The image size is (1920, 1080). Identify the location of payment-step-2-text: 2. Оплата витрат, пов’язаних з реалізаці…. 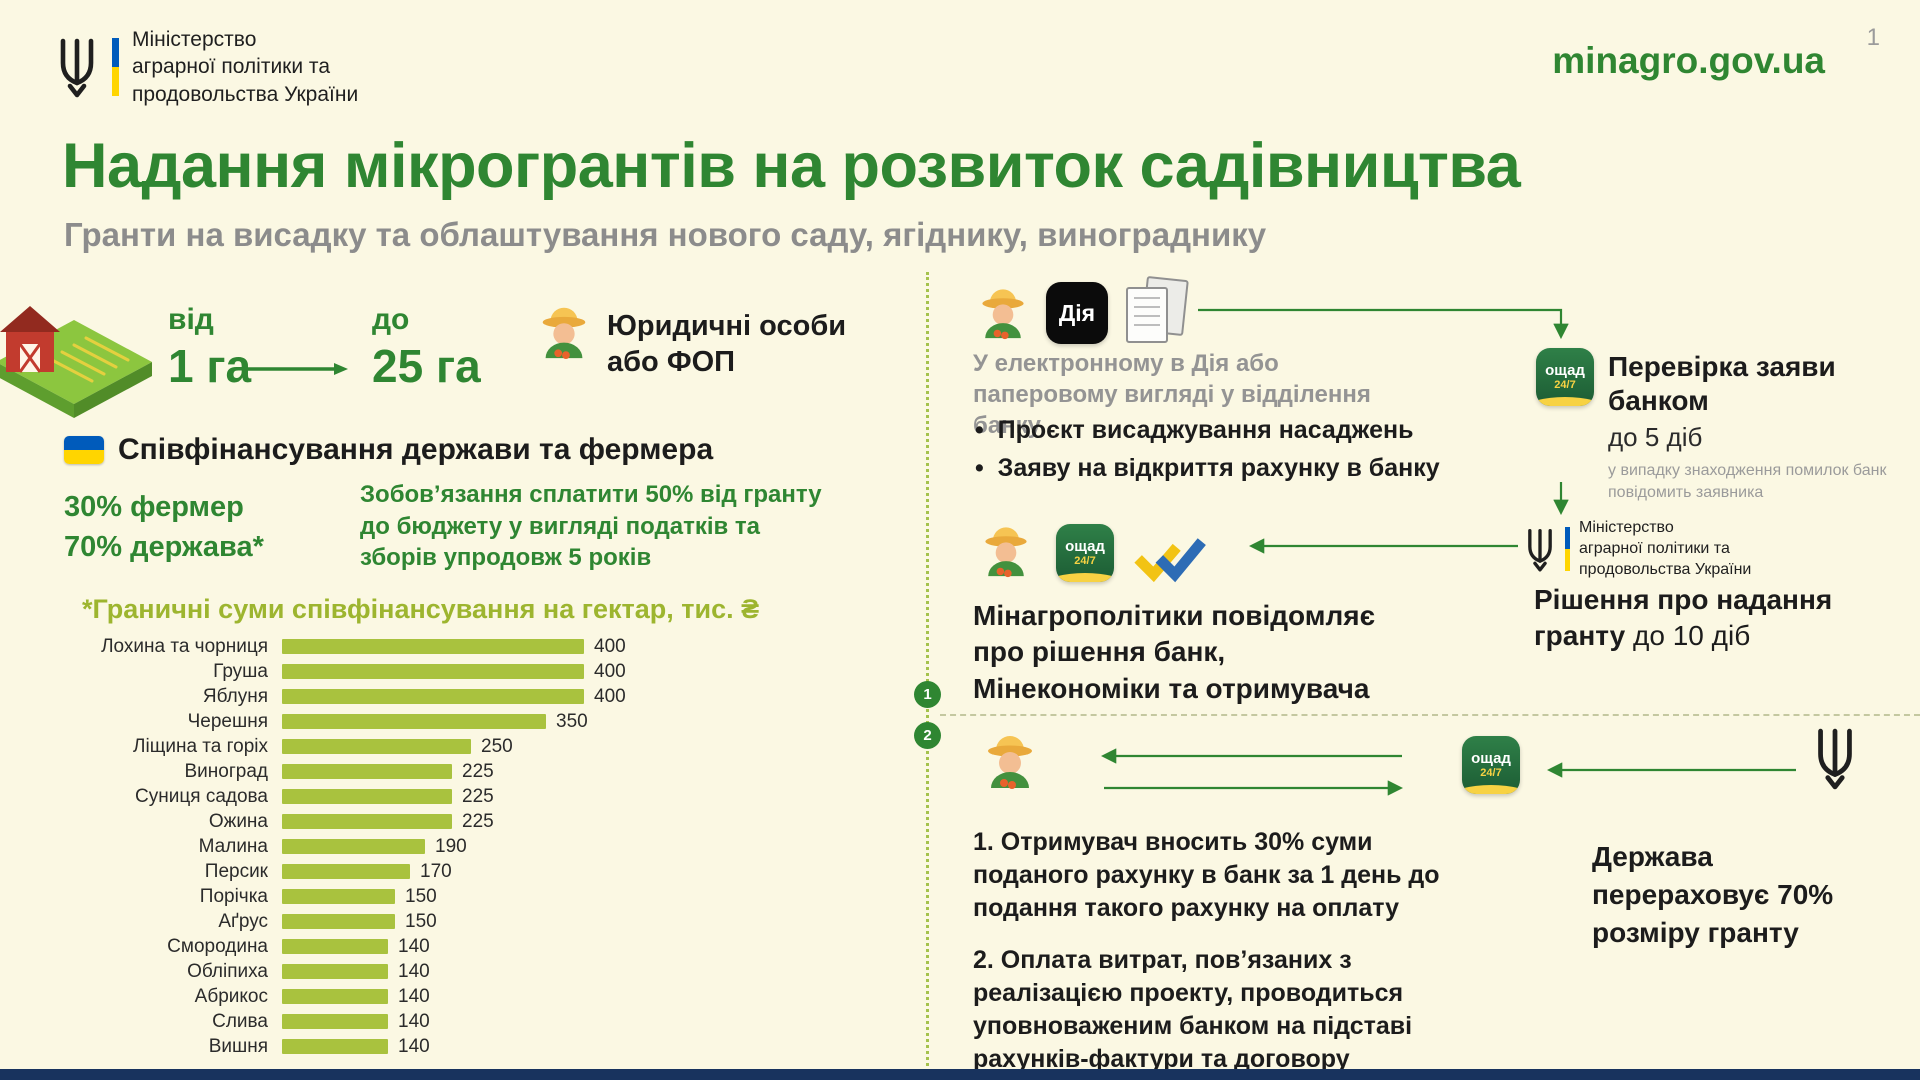
(1193, 1009).